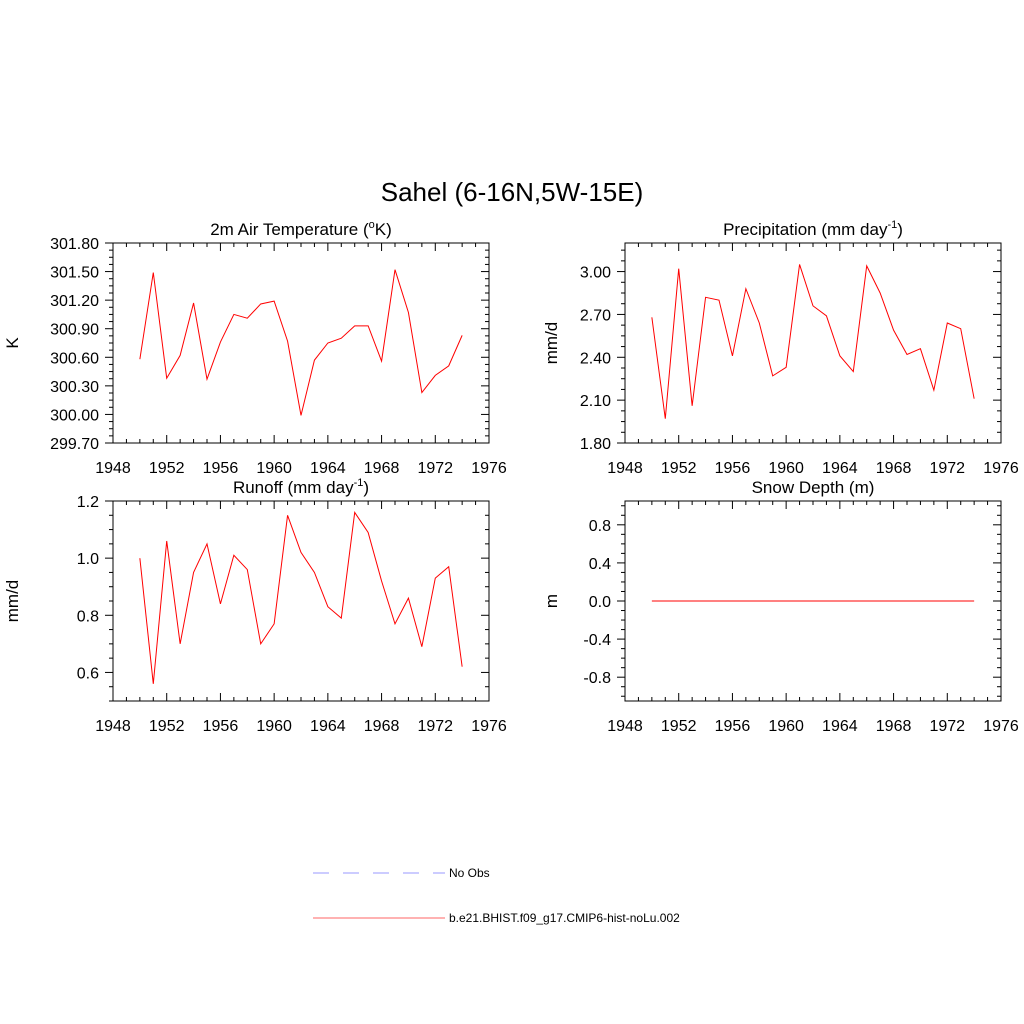 This screenshot has width=1024, height=1024. I want to click on panel-title: Precipitation (mm day-1), so click(813, 229).